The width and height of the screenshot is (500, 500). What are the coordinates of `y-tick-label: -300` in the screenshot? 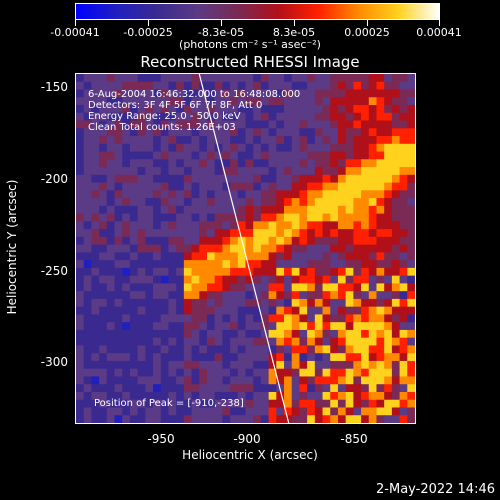 It's located at (54, 362).